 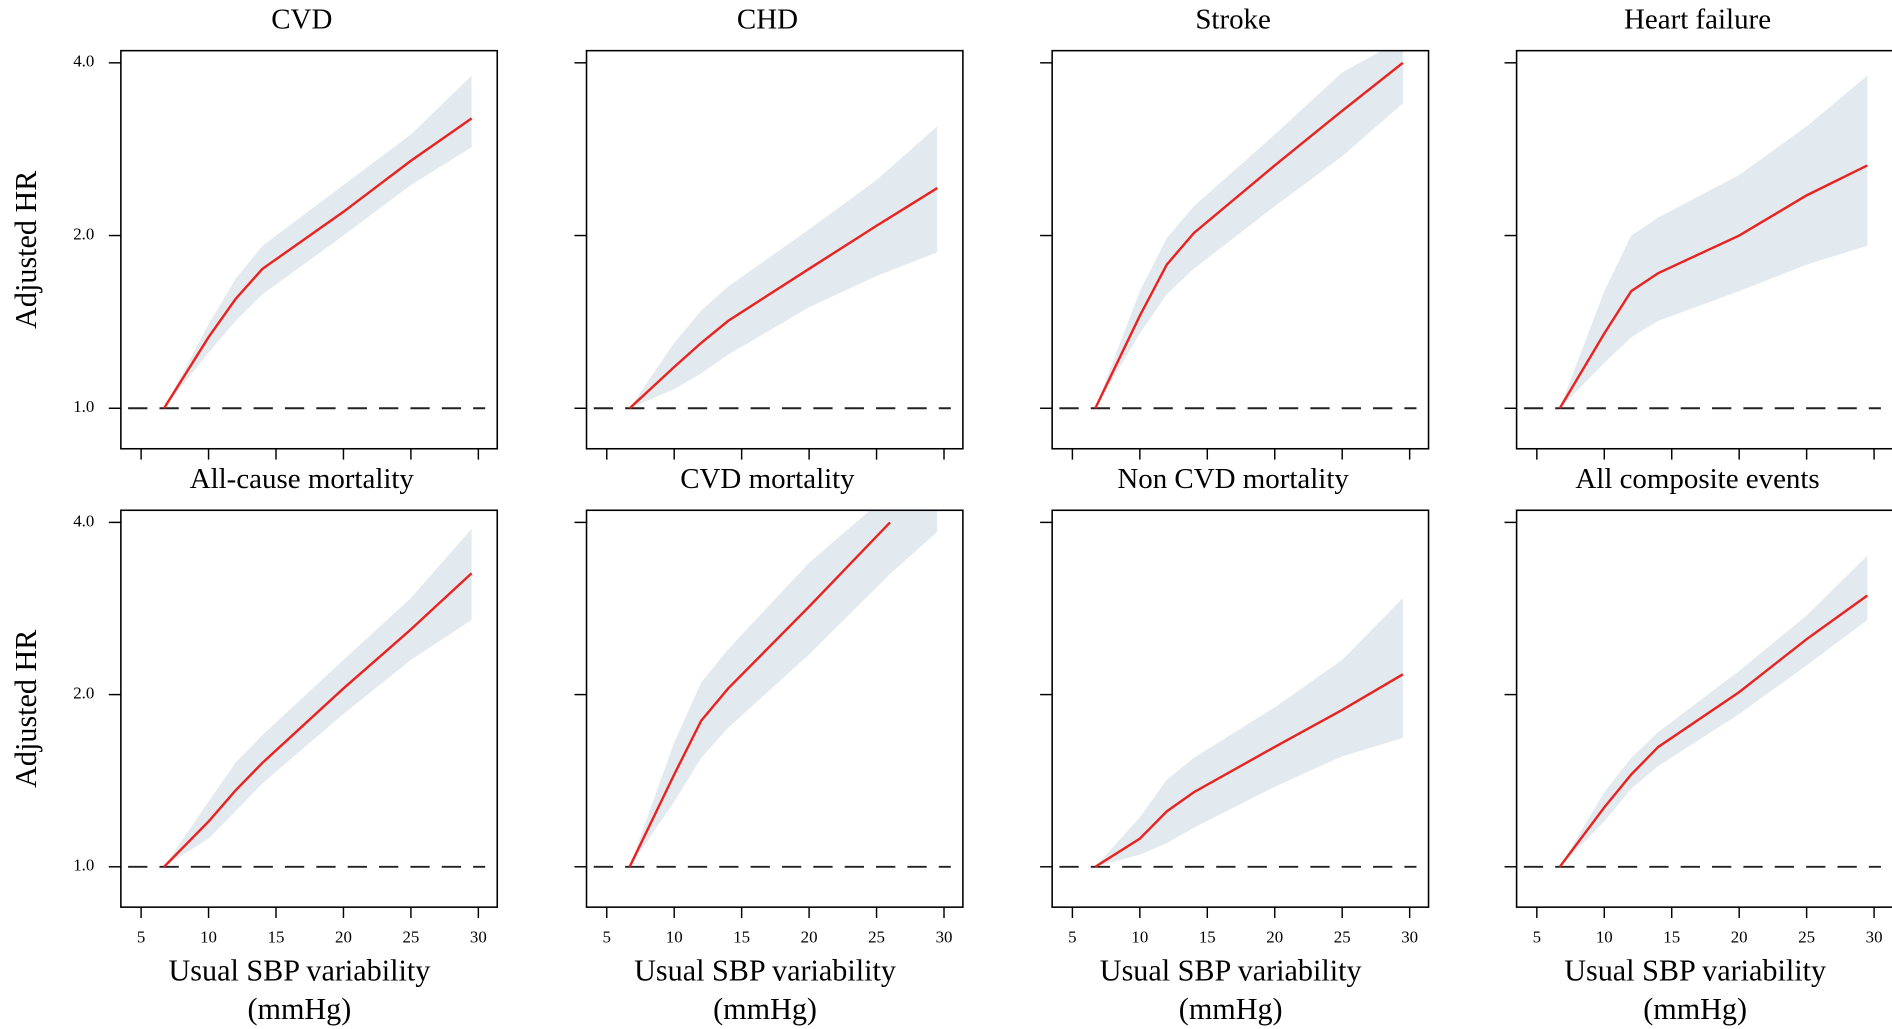 What do you see at coordinates (1233, 19) in the screenshot?
I see `panel-title: Stroke` at bounding box center [1233, 19].